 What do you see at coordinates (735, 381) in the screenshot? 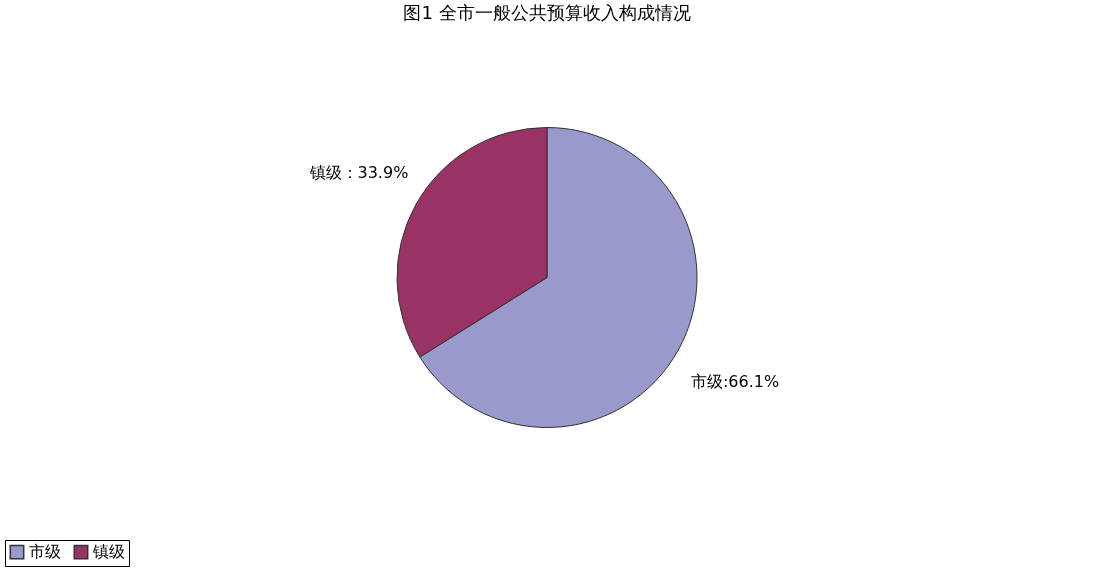
I see `data-label: 市级:66.1%` at bounding box center [735, 381].